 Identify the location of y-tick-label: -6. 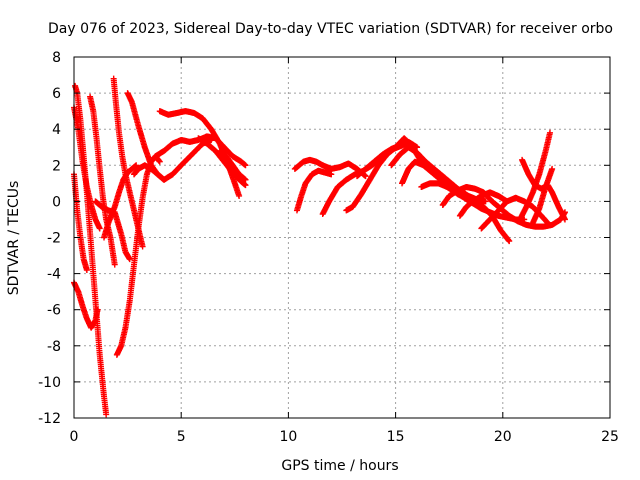
(54, 311).